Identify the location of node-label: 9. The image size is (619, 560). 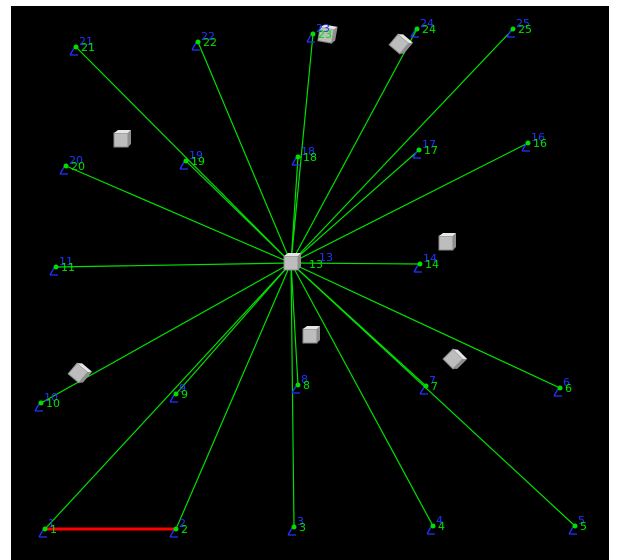
(184, 394).